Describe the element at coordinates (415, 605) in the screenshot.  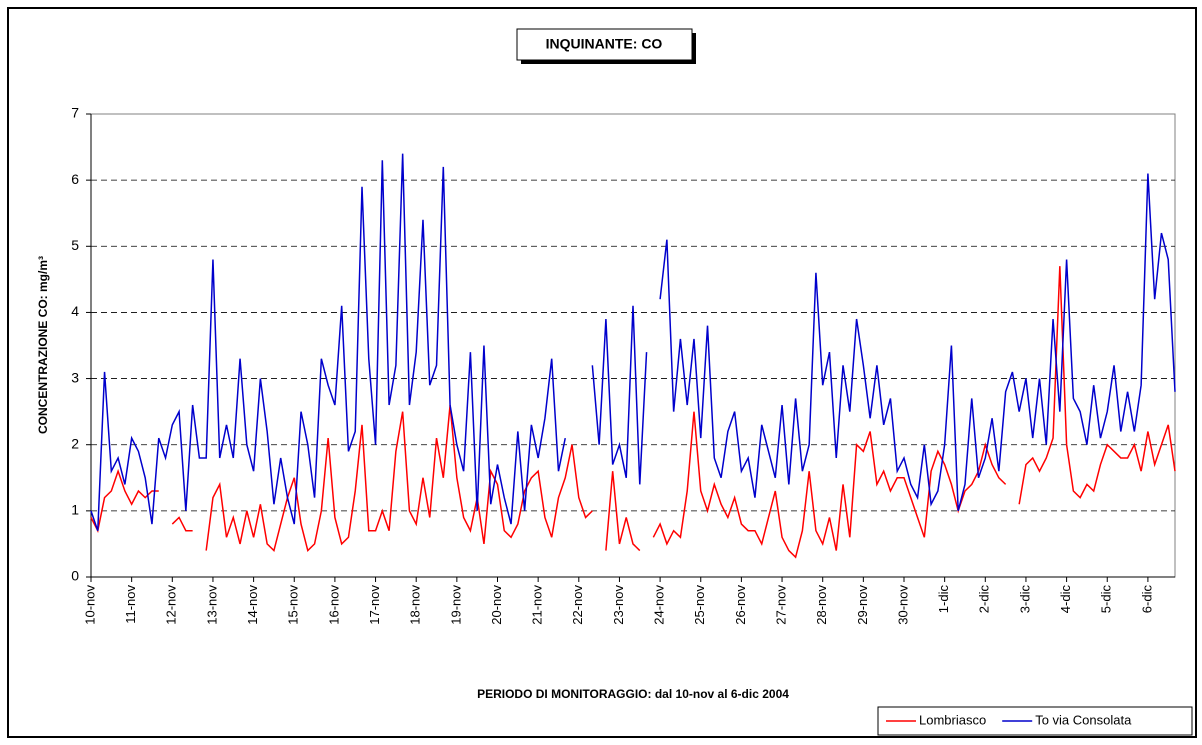
I see `x-tick-label: 18-nov` at that location.